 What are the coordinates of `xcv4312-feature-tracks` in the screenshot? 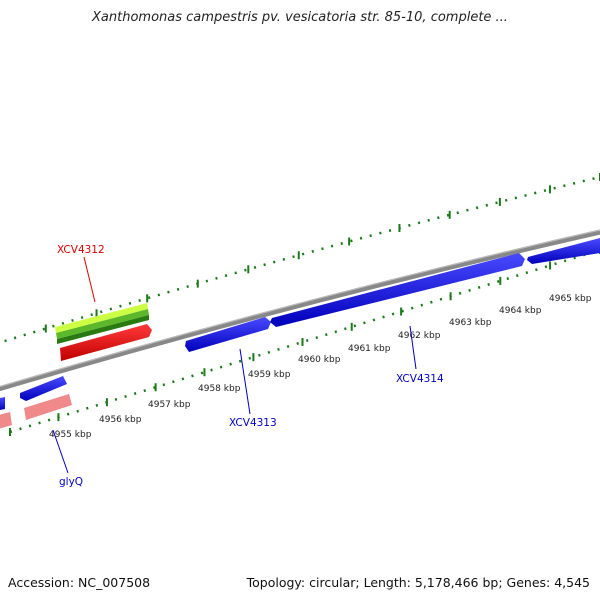 It's located at (102, 323).